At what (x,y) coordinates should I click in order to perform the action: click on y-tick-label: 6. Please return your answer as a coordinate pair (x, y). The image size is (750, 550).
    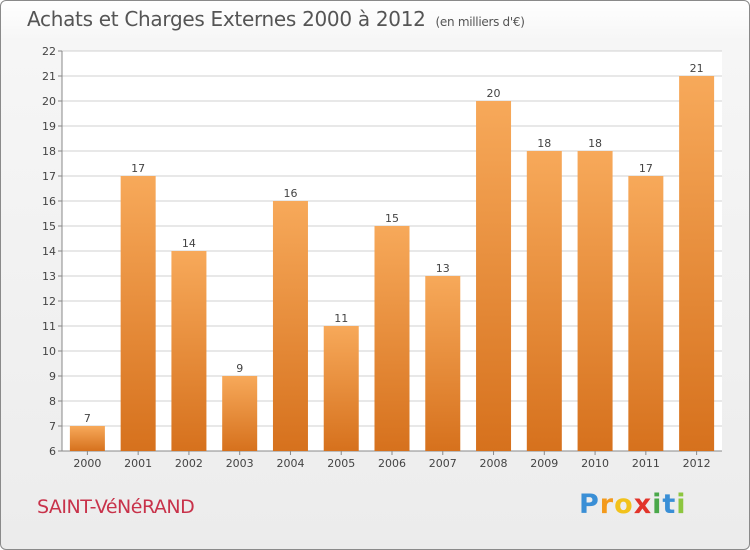
    Looking at the image, I should click on (52, 451).